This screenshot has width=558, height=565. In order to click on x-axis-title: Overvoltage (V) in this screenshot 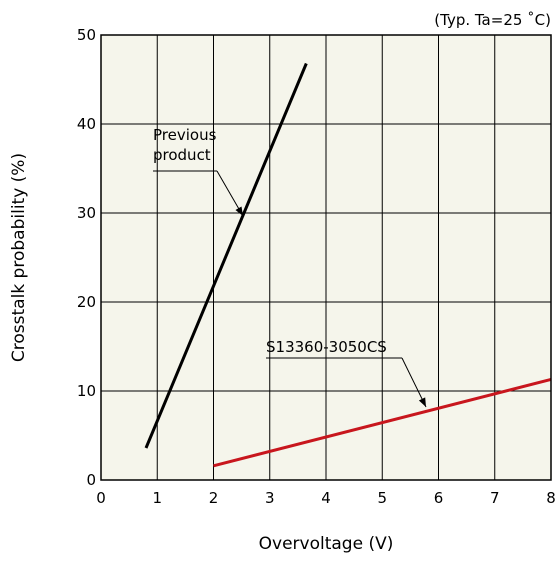, I will do `click(326, 544)`.